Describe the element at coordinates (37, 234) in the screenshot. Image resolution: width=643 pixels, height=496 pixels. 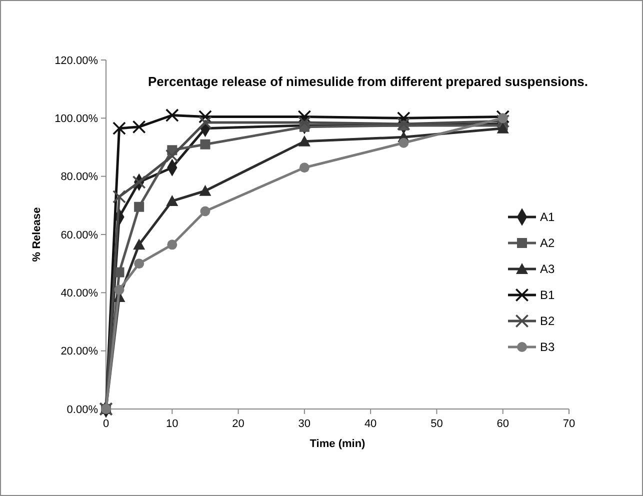
I see `y-axis-title: % Release` at that location.